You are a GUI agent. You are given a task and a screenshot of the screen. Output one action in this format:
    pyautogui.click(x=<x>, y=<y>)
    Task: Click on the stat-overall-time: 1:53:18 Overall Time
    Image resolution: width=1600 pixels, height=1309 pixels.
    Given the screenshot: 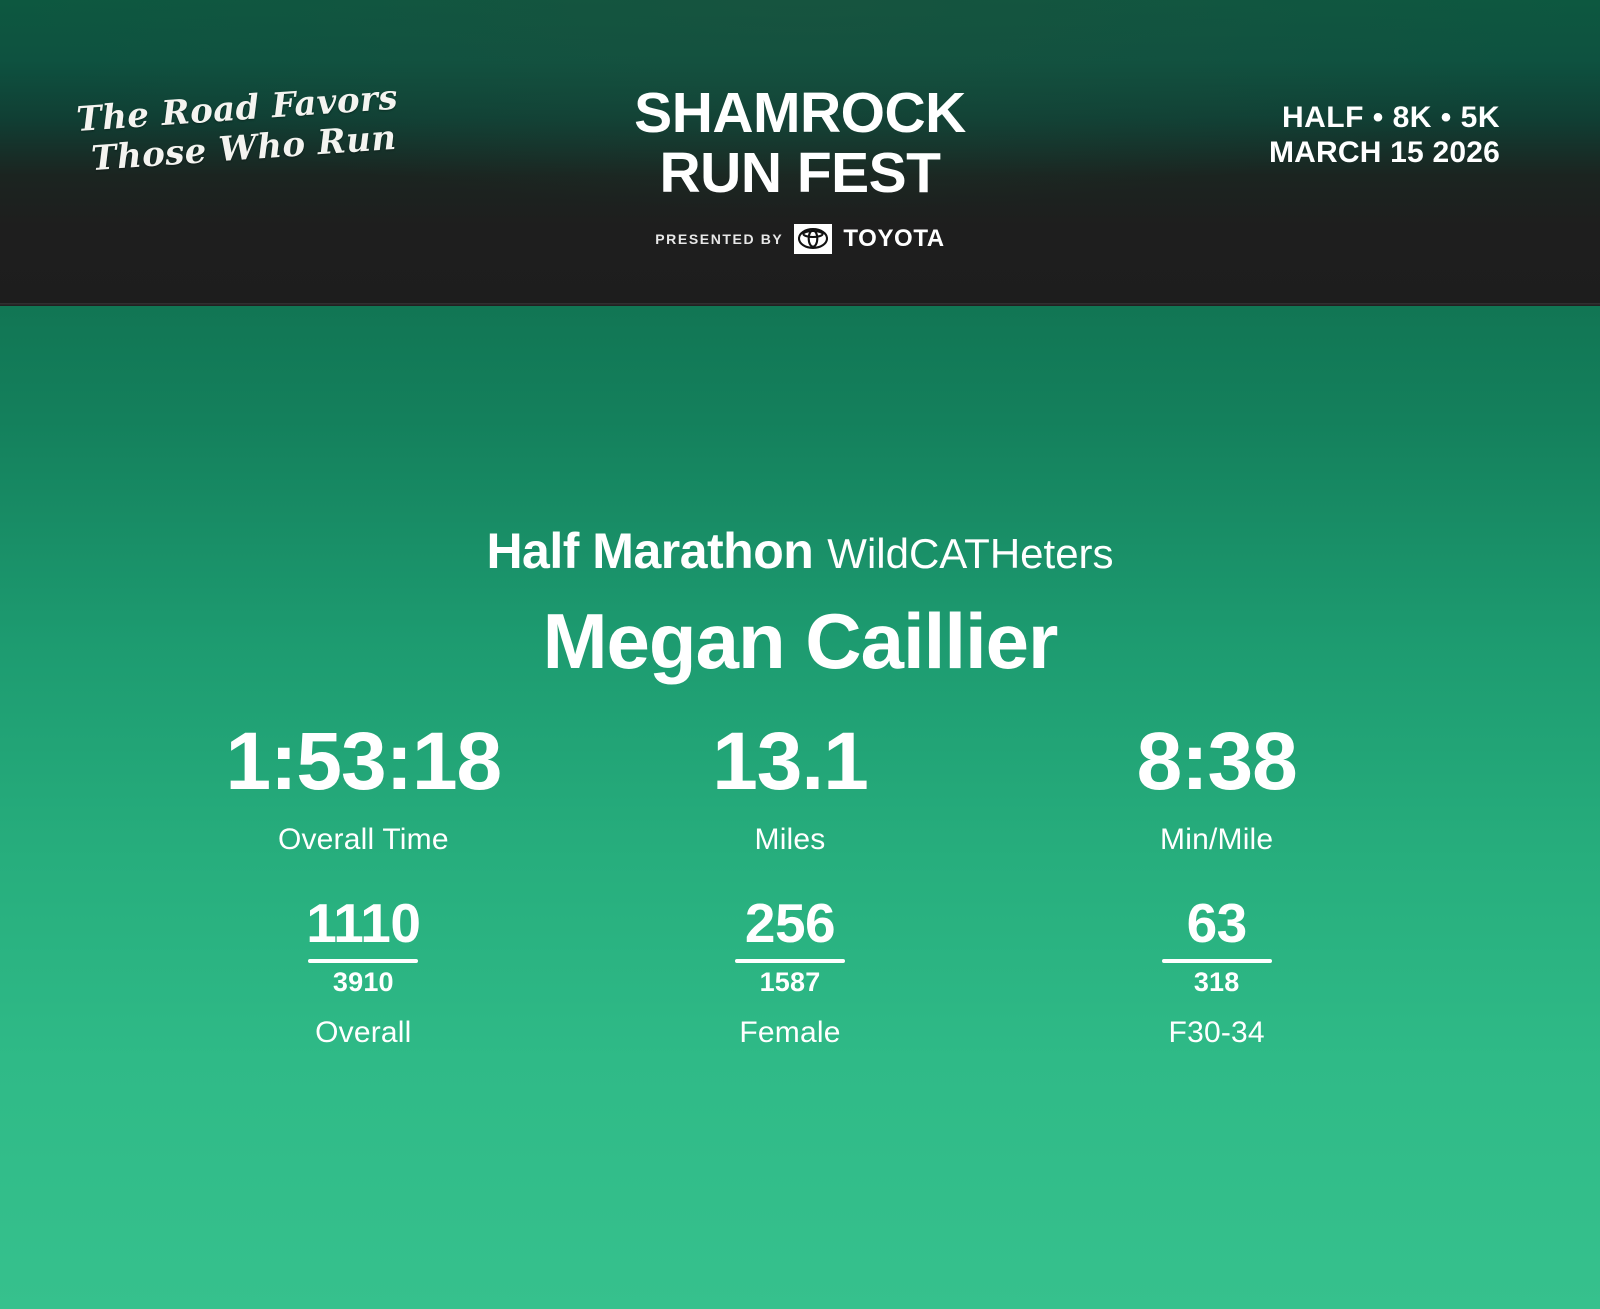 What is the action you would take?
    pyautogui.click(x=363, y=789)
    